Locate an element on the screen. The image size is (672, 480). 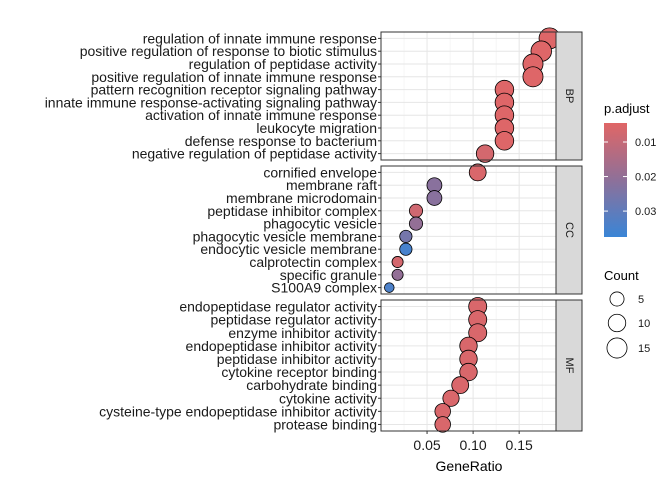
category-label: endopeptidase inhibitor activity is located at coordinates (281, 346).